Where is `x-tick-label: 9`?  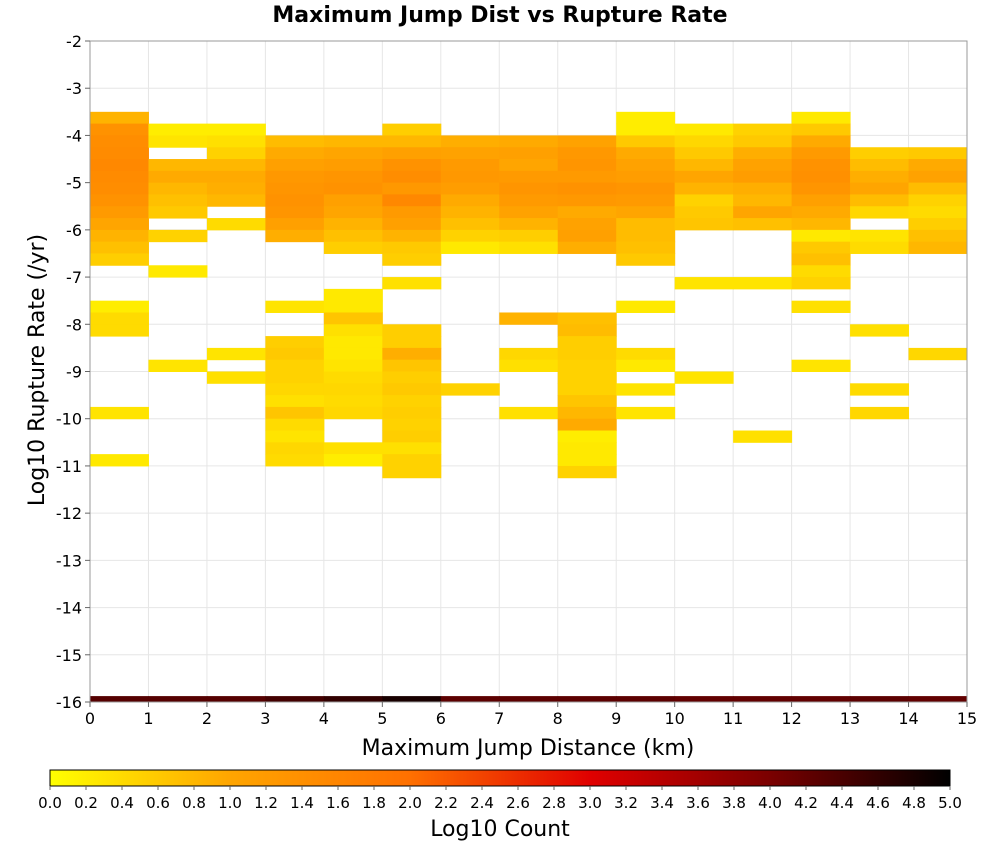 x-tick-label: 9 is located at coordinates (616, 718).